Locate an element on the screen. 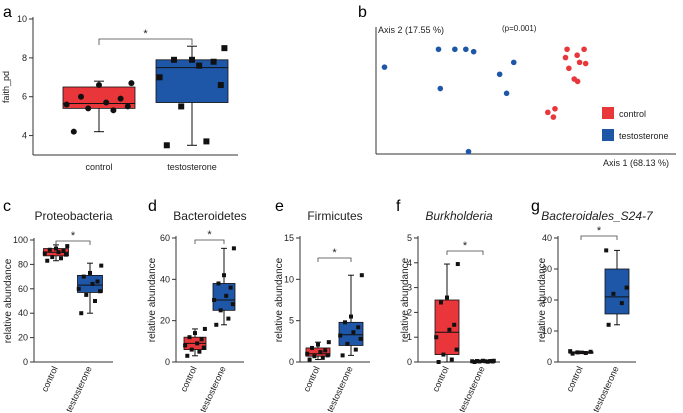  y-tick-label: 15 is located at coordinates (289, 238).